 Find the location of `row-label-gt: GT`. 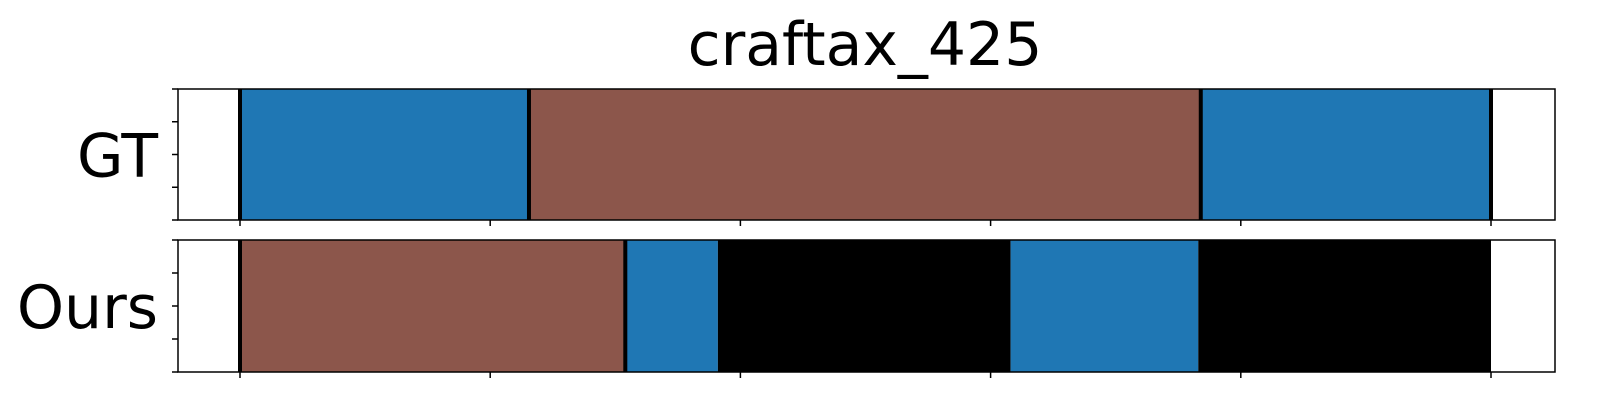

row-label-gt: GT is located at coordinates (117, 157).